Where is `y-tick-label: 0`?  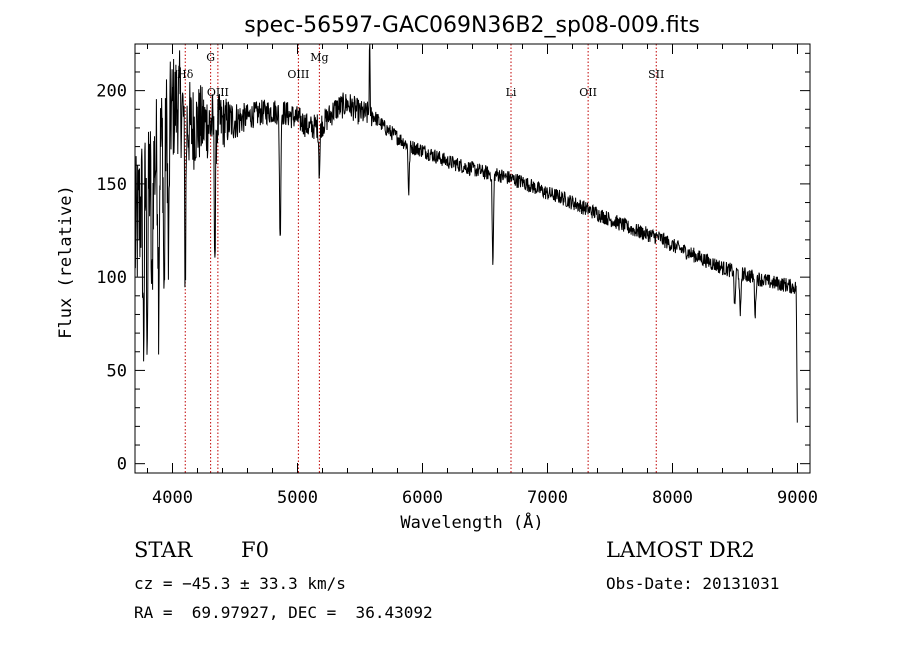
y-tick-label: 0 is located at coordinates (122, 465).